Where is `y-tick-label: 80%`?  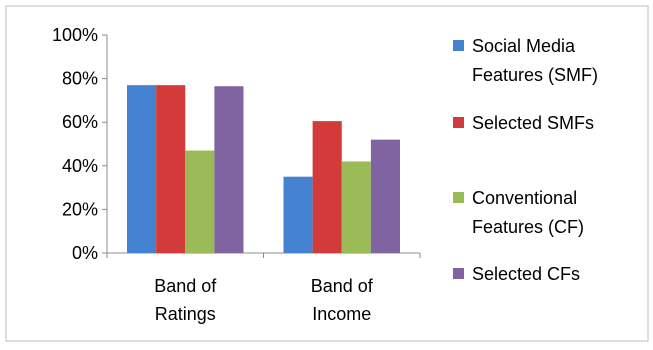
y-tick-label: 80% is located at coordinates (80, 79).